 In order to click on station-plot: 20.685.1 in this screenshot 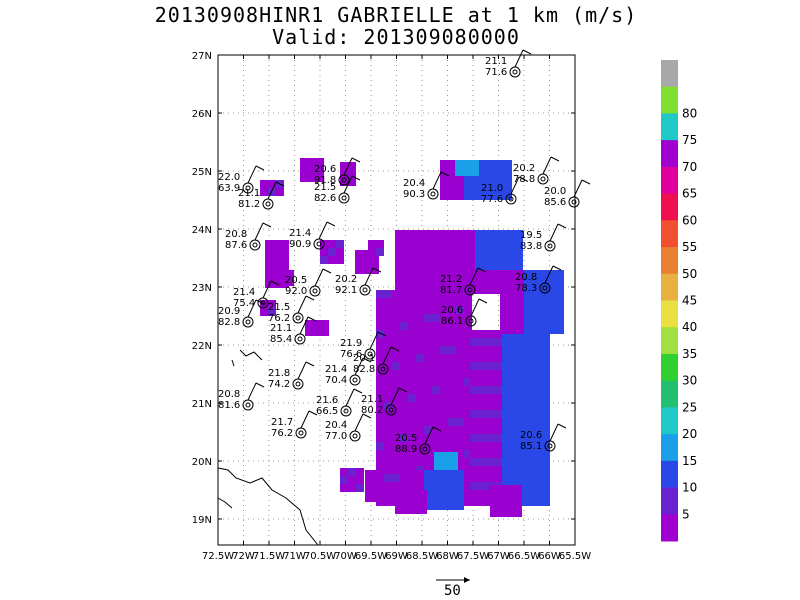, I will do `click(543, 437)`.